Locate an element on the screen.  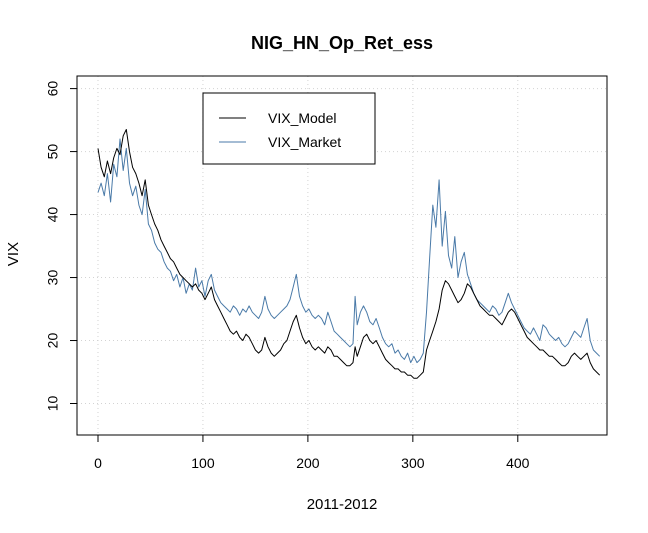
y-tick-label: 30 is located at coordinates (53, 278).